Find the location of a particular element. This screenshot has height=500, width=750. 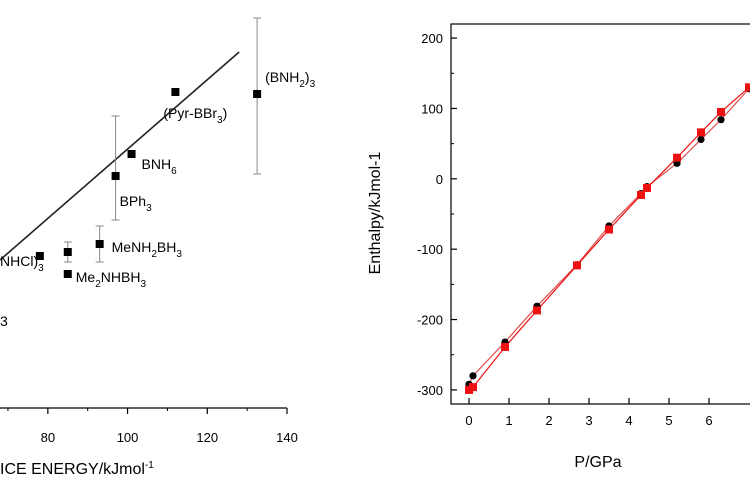

left-partial-label-part: NHCl) is located at coordinates (19, 261).